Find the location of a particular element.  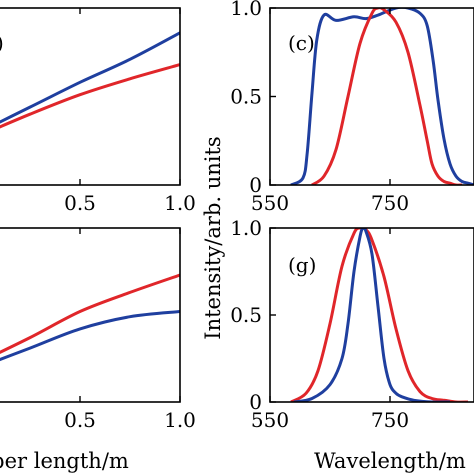

shared-y-axis-label: Intensity/arb. units is located at coordinates (213, 237).